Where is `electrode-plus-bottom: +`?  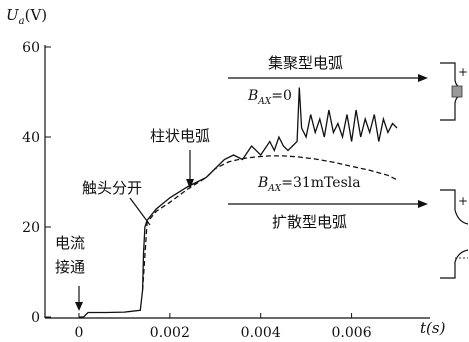
electrode-plus-bottom: + is located at coordinates (463, 201).